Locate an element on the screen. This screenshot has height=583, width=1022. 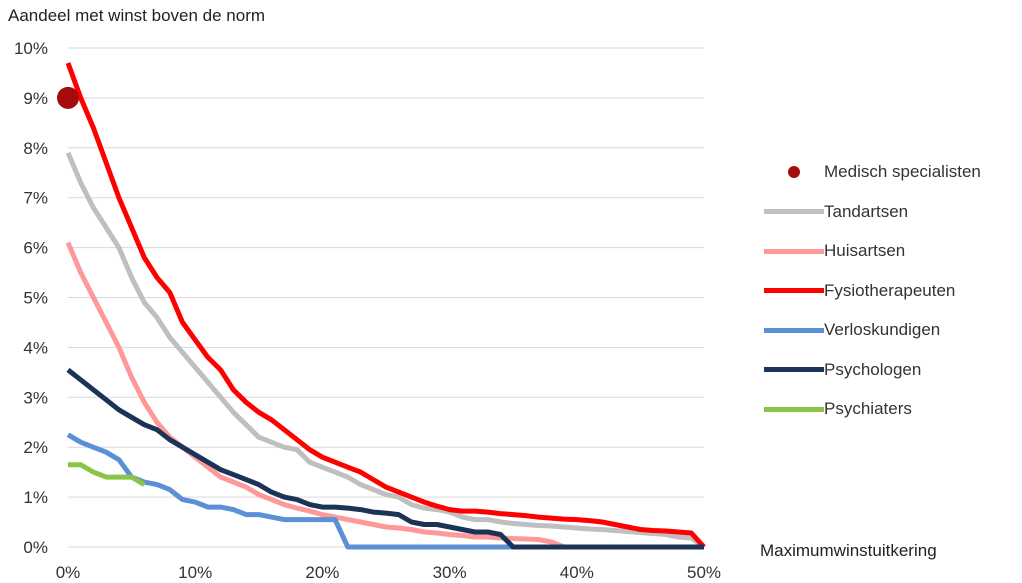
legend-item-tandartsen: Tandartsen is located at coordinates (836, 212).